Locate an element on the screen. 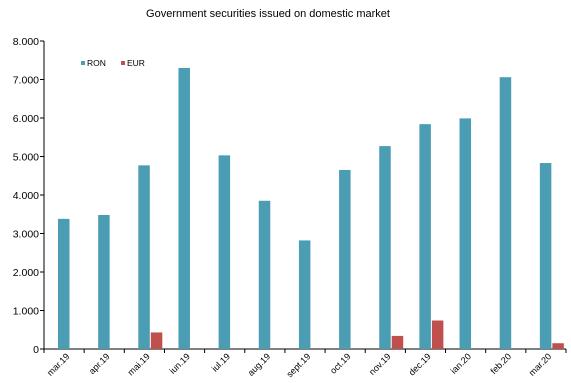  legend-label-ron: RON is located at coordinates (96, 63).